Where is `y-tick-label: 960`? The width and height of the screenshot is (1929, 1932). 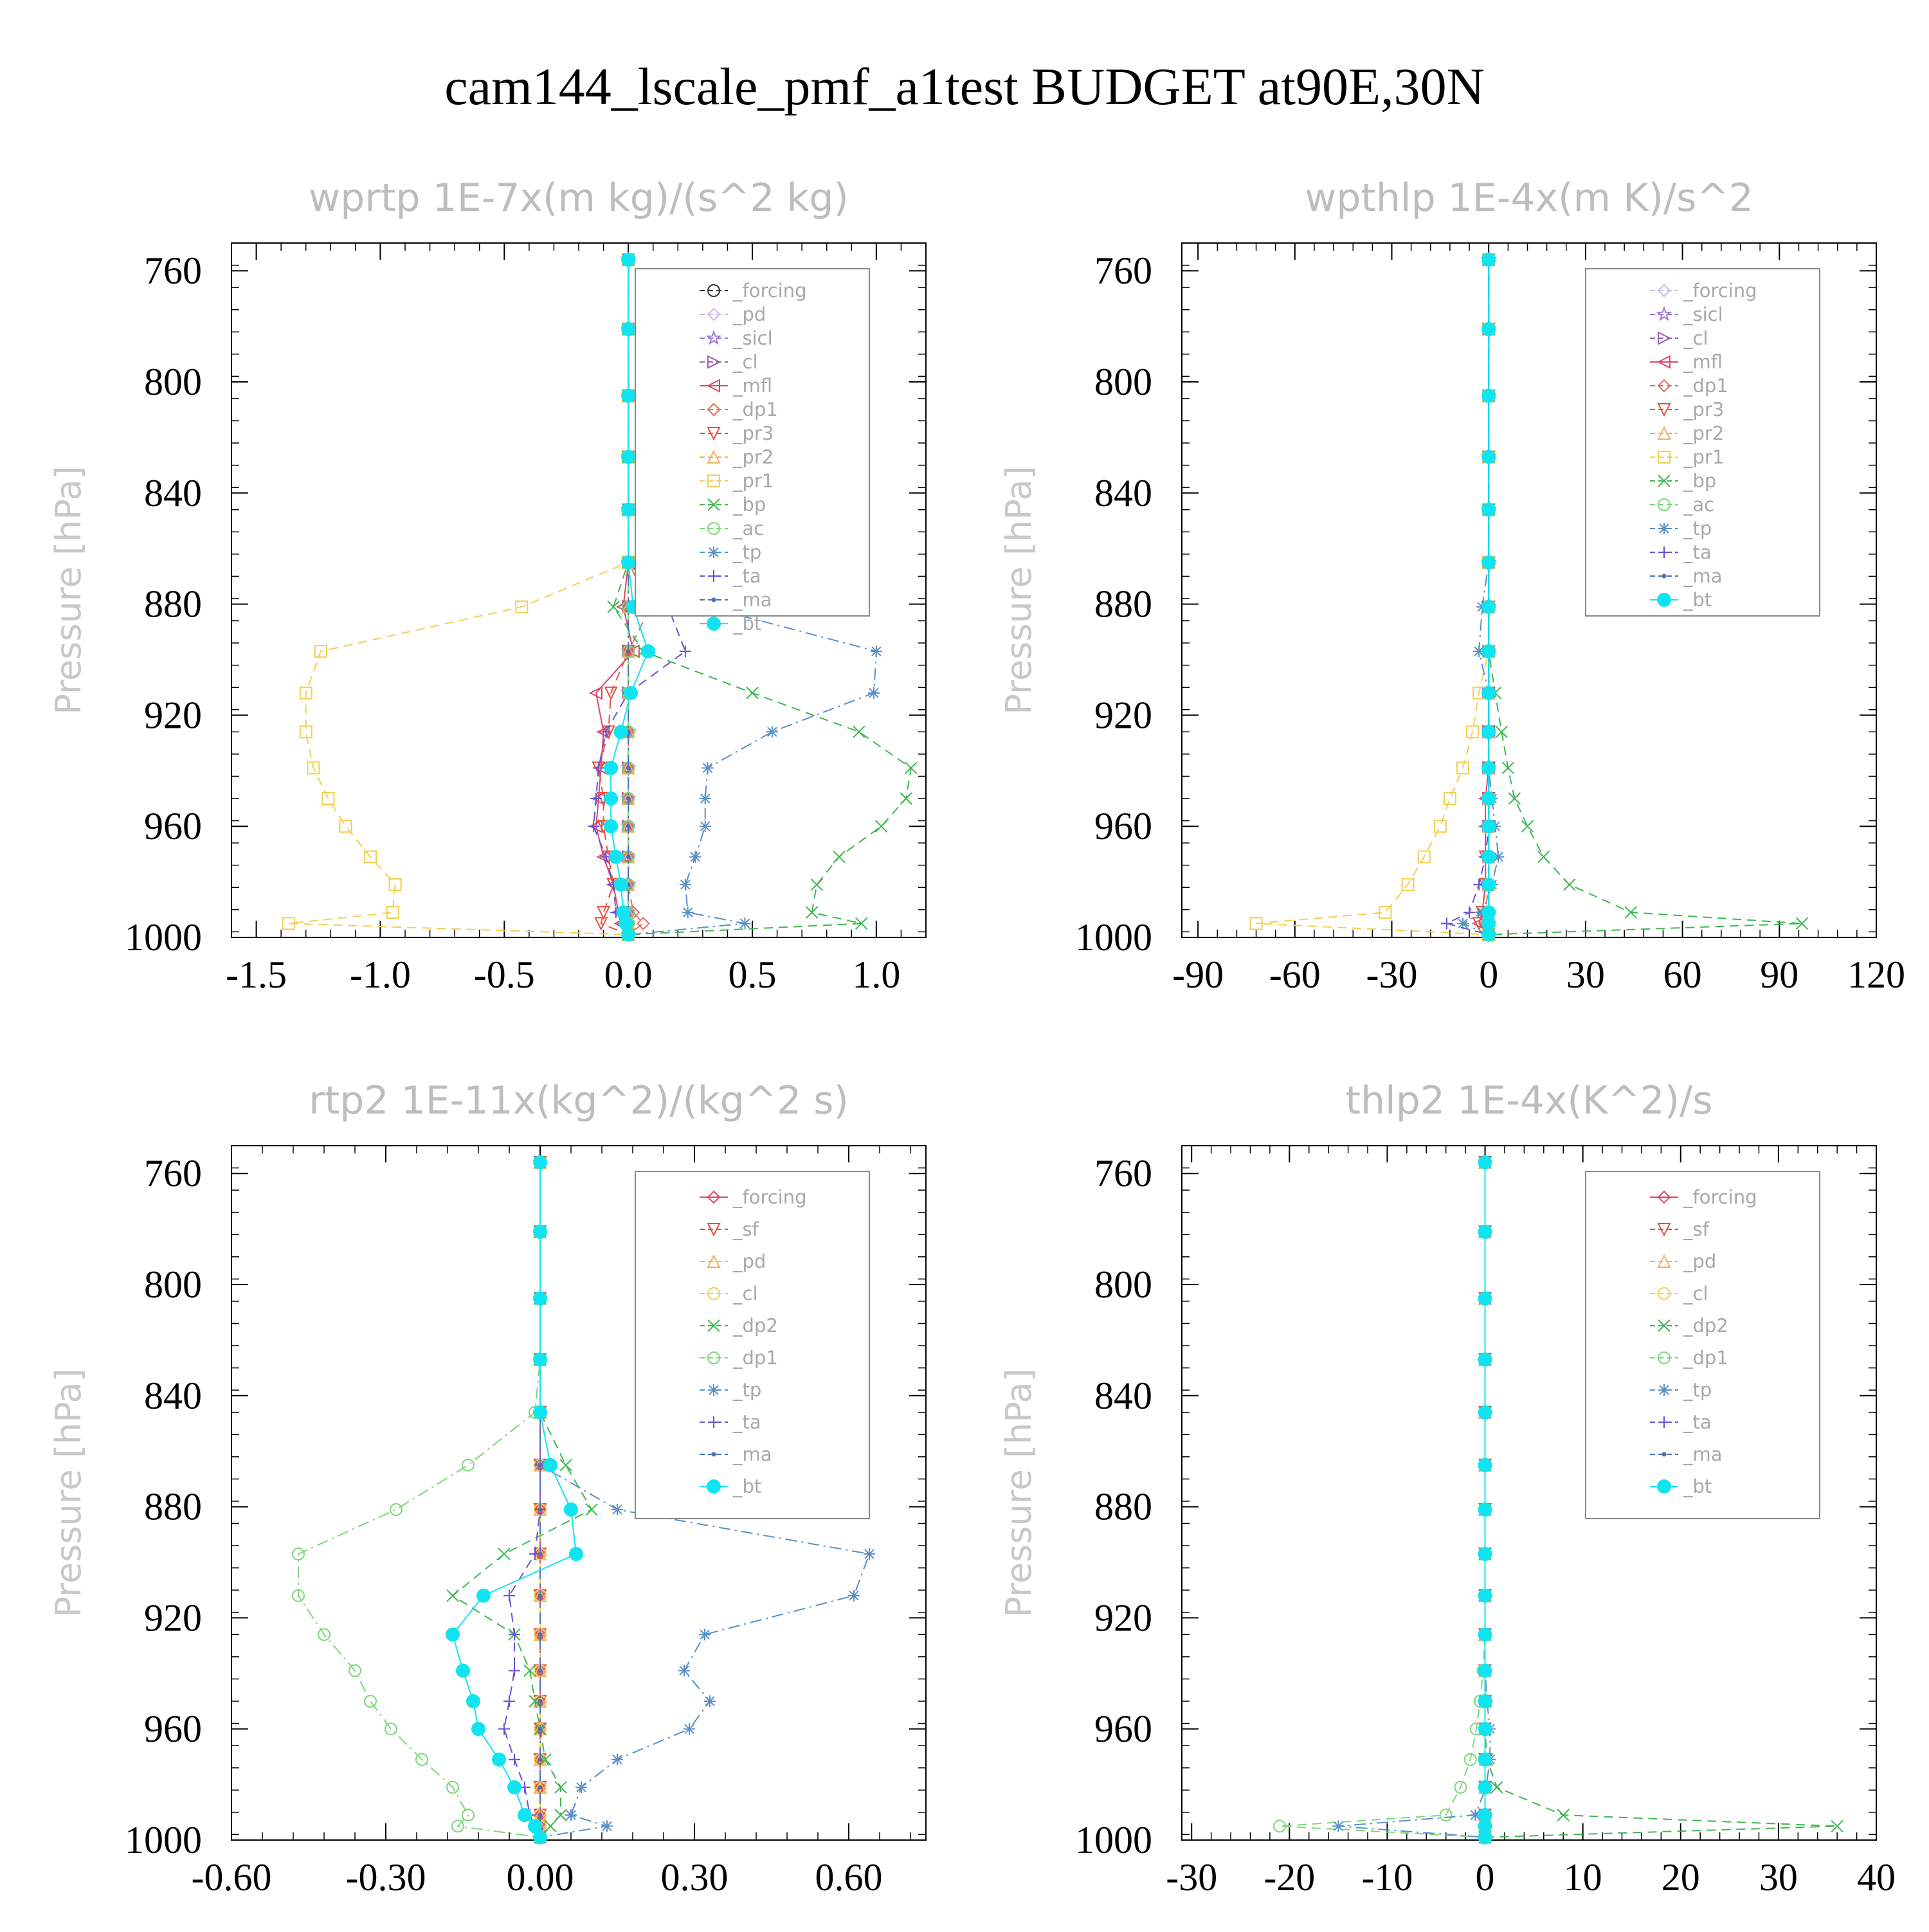 y-tick-label: 960 is located at coordinates (1123, 1729).